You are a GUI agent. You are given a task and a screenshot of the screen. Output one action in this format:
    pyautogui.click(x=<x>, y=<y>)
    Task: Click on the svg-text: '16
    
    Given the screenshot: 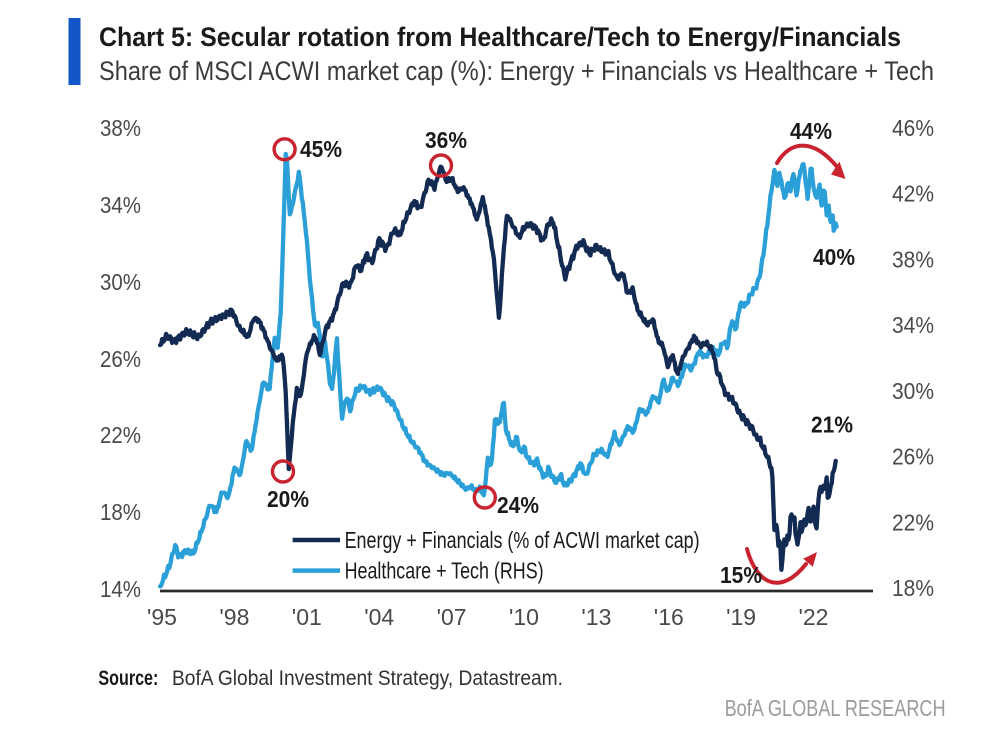 What is the action you would take?
    pyautogui.click(x=669, y=617)
    